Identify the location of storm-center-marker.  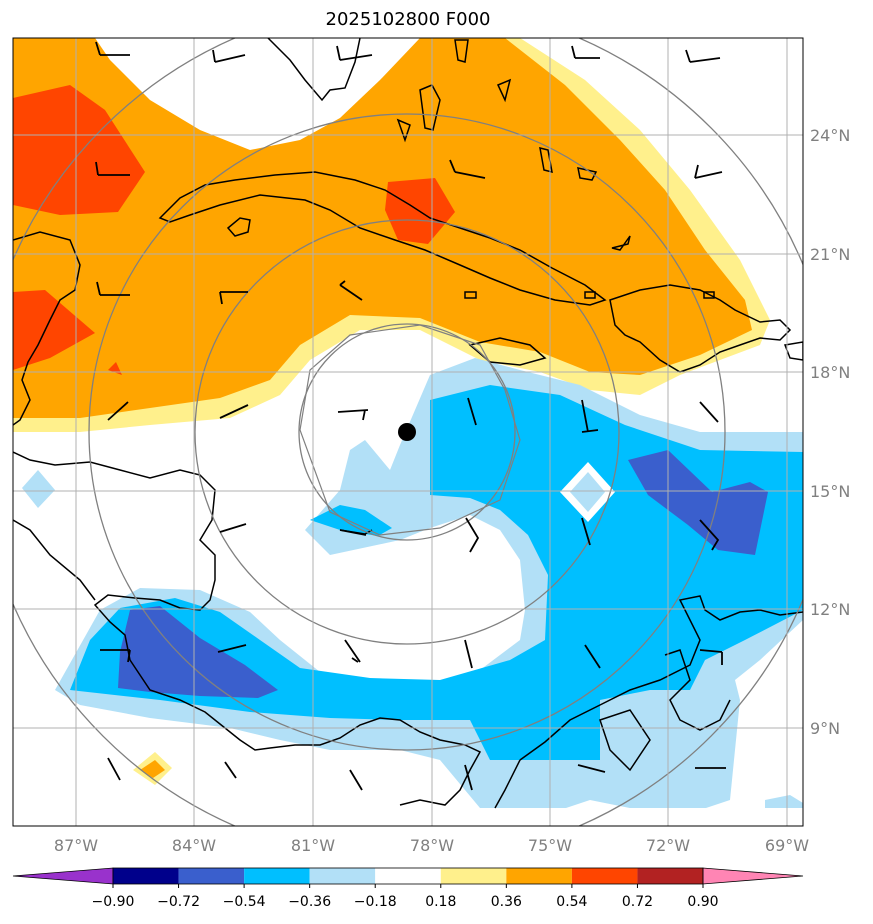
(407, 432).